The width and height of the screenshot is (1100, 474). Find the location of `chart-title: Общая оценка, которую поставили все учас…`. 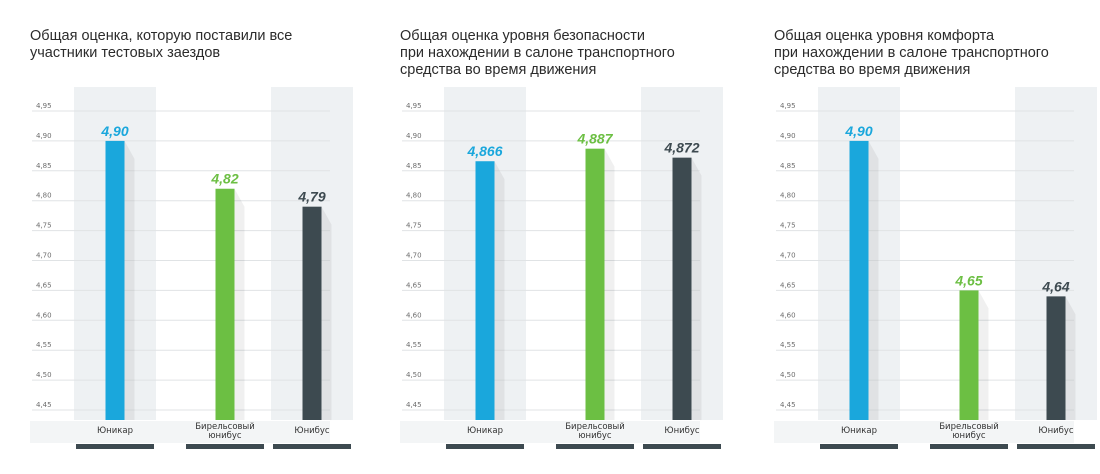

chart-title: Общая оценка, которую поставили все учас… is located at coordinates (161, 44).